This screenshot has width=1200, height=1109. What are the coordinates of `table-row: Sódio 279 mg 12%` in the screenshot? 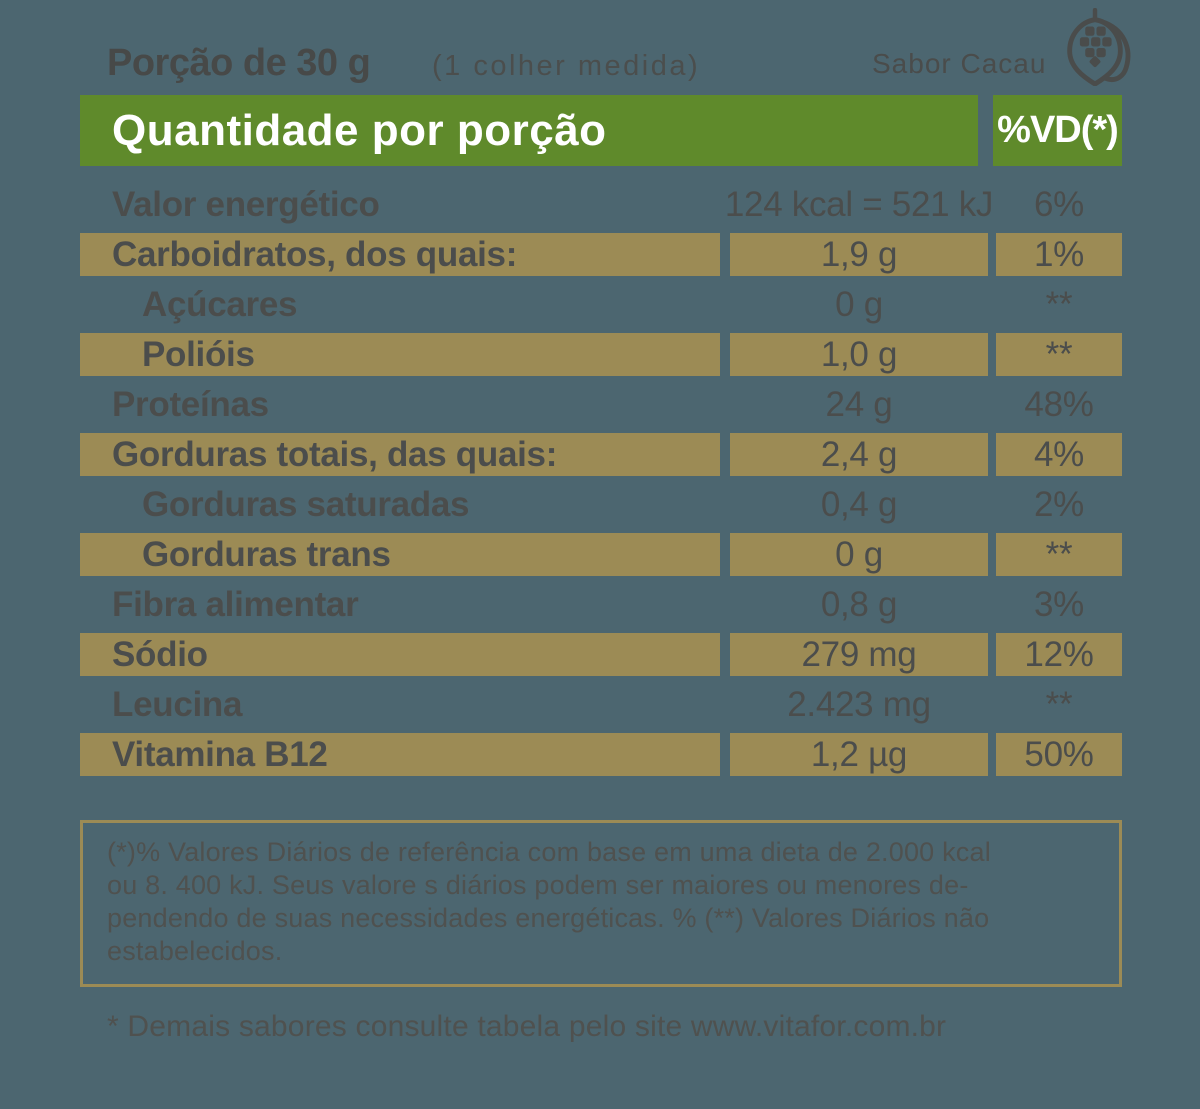 It's located at (601, 654).